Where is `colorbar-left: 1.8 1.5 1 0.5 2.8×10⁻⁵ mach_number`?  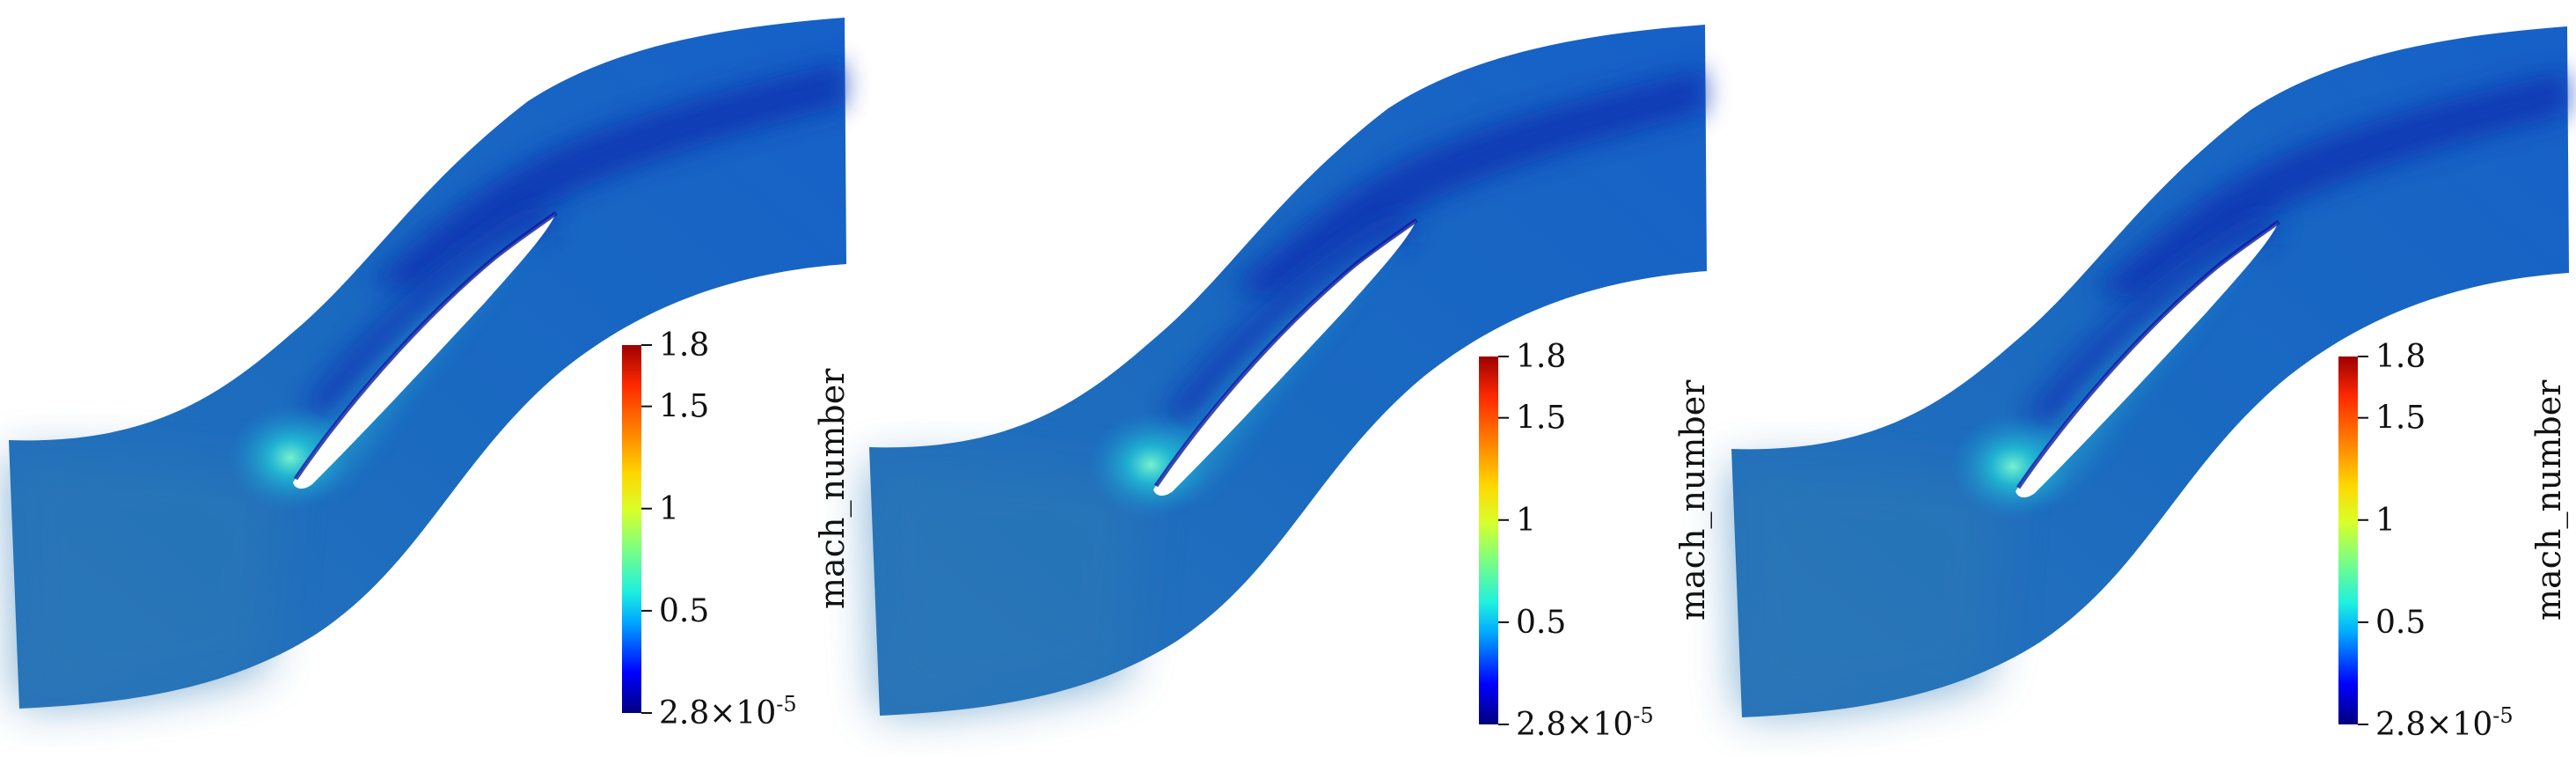
colorbar-left: 1.8 1.5 1 0.5 2.8×10⁻⁵ mach_number is located at coordinates (737, 529).